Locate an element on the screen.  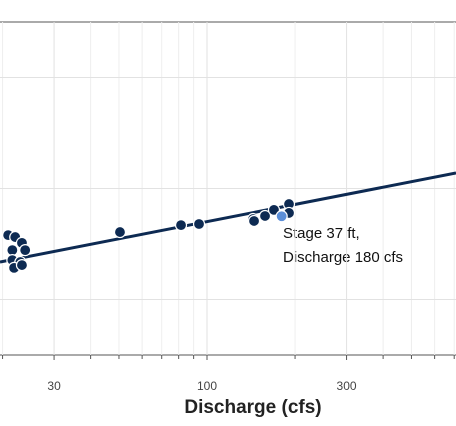
x-axis-title: Discharge (cfs) is located at coordinates (252, 407).